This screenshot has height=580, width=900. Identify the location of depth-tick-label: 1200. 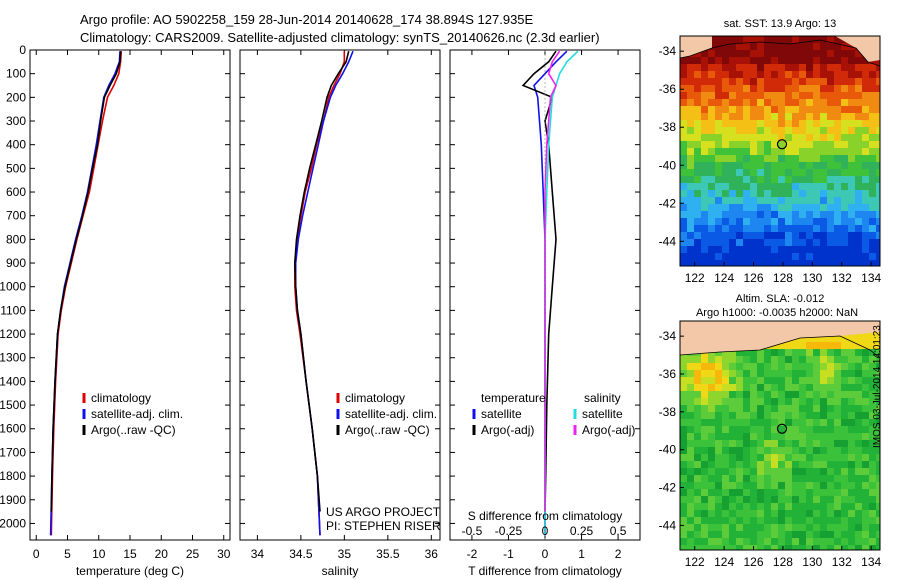
(13, 334).